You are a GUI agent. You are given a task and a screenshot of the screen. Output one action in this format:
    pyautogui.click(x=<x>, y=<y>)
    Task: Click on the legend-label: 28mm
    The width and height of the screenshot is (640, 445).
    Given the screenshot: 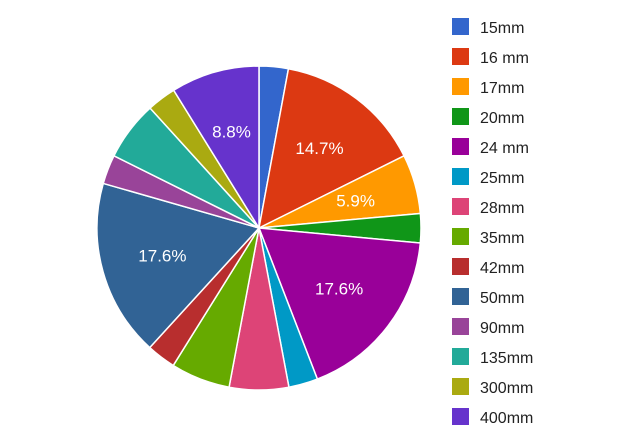 What is the action you would take?
    pyautogui.click(x=502, y=208)
    